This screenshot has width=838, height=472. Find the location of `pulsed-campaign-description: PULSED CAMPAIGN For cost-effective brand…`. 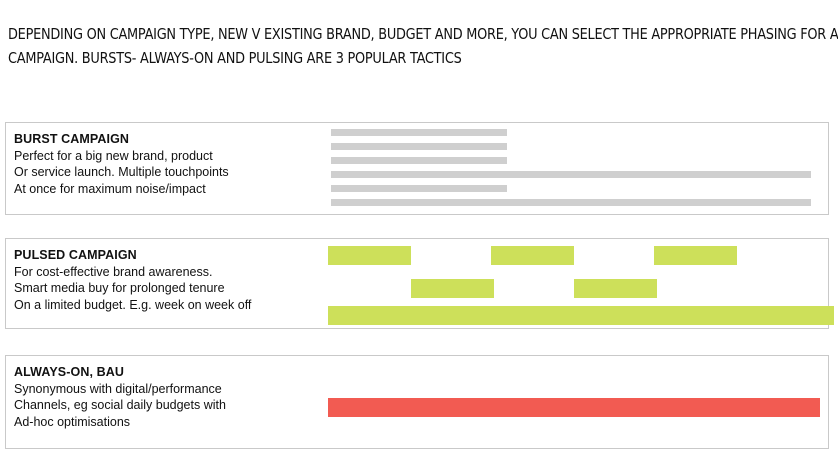

pulsed-campaign-description: PULSED CAMPAIGN For cost-effective brand… is located at coordinates (132, 280).